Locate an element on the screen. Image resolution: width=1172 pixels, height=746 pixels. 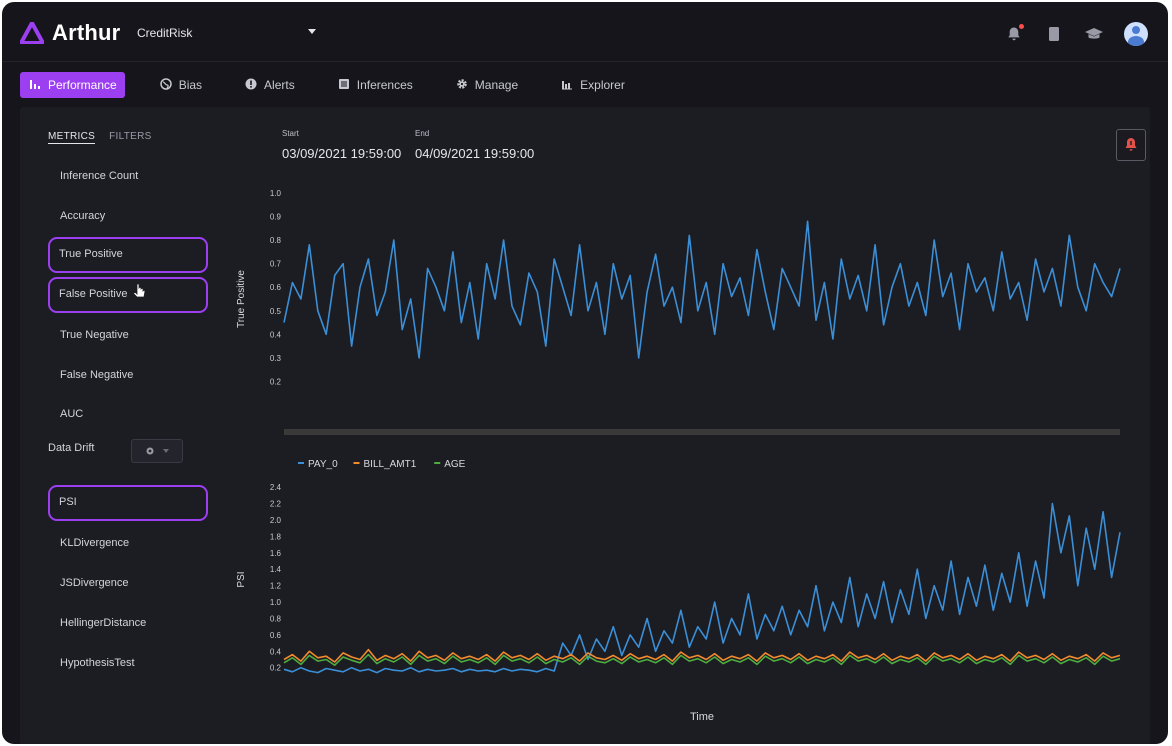
y-tick-label: 0.9 is located at coordinates (276, 217).